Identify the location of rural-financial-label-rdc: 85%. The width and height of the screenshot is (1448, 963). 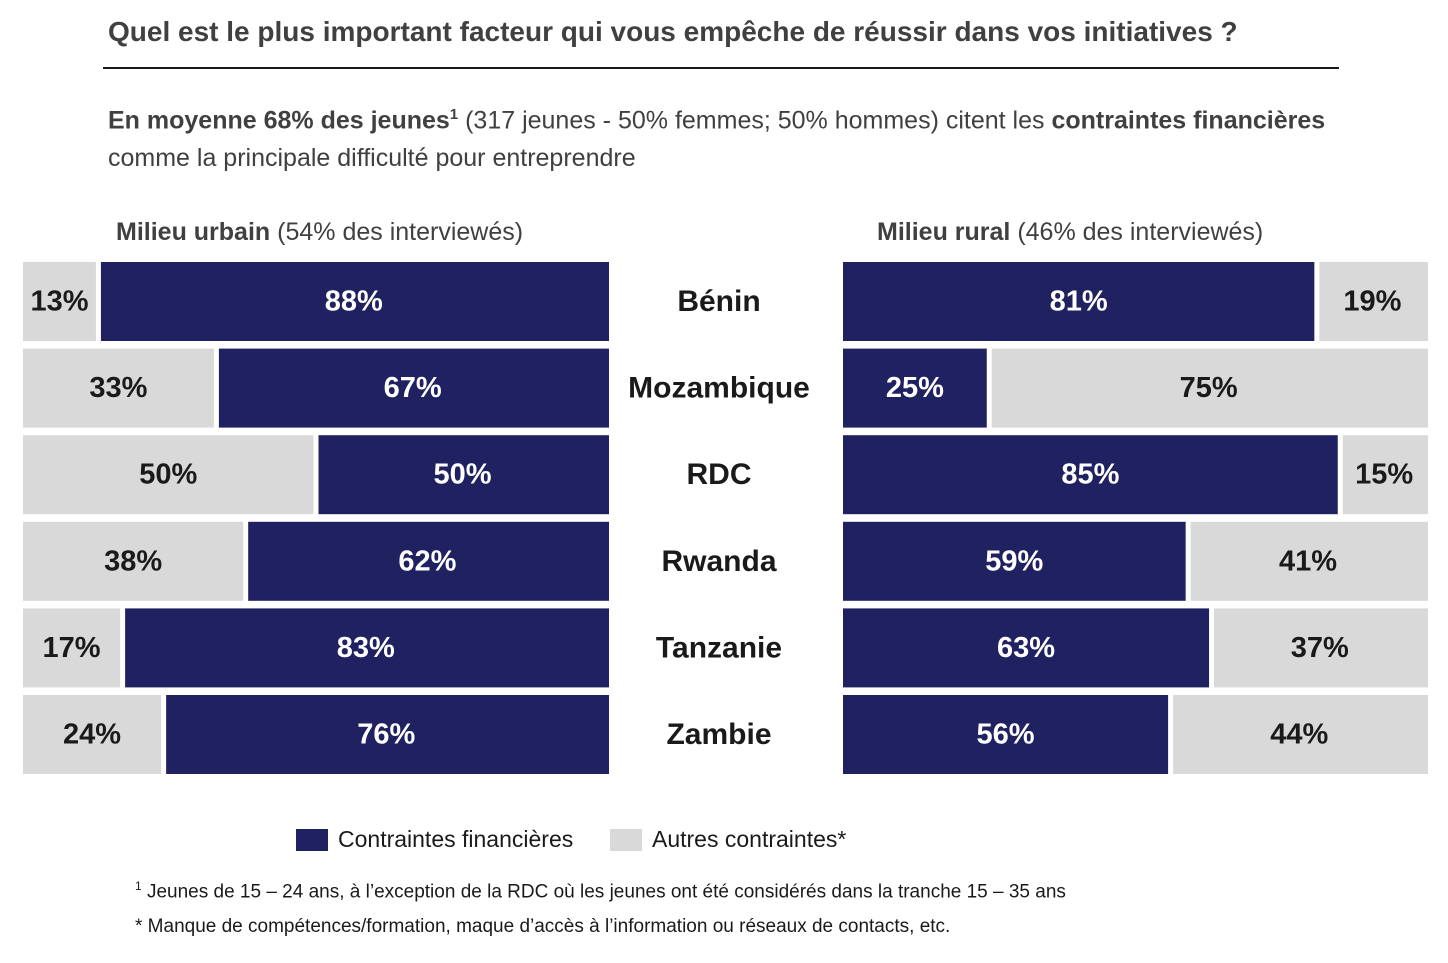
(1090, 475).